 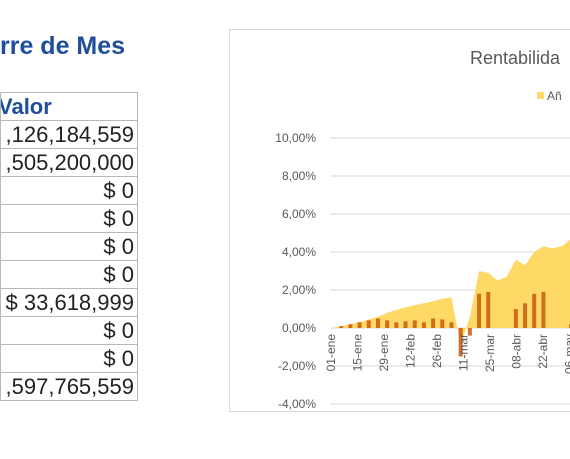 What do you see at coordinates (566, 354) in the screenshot?
I see `x-tick-label: 06-may` at bounding box center [566, 354].